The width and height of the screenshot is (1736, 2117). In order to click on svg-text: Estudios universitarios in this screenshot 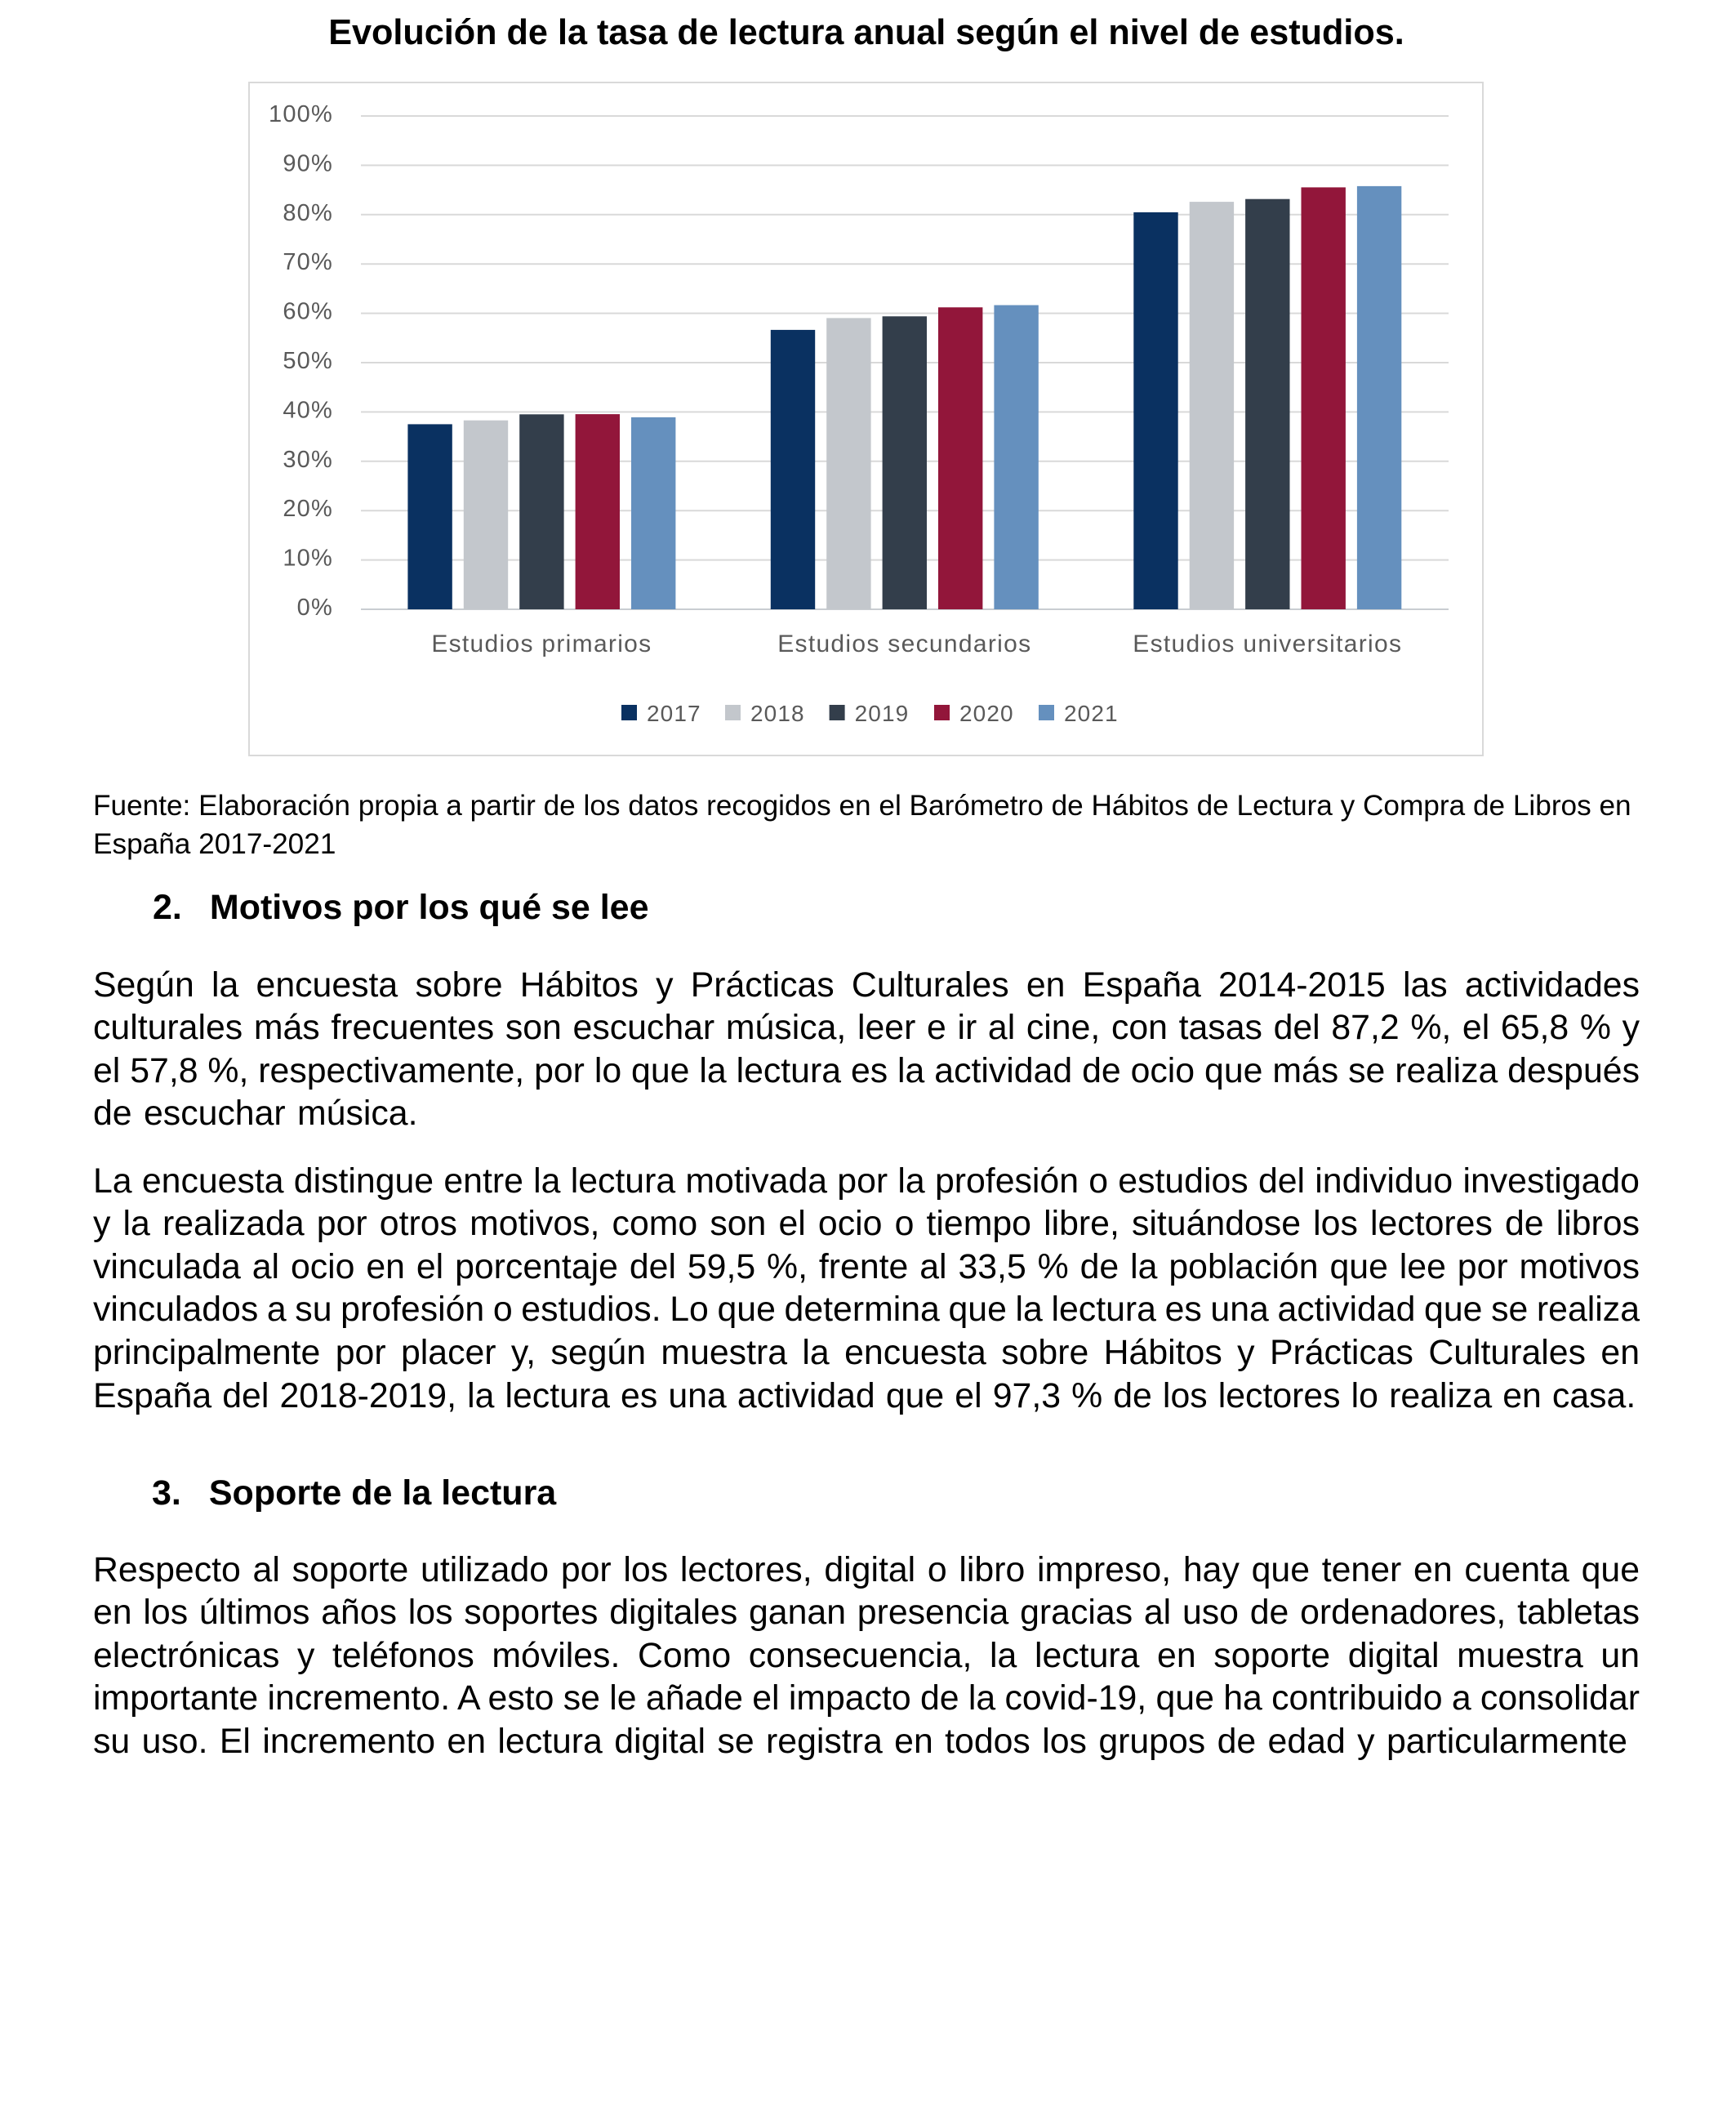, I will do `click(1268, 644)`.